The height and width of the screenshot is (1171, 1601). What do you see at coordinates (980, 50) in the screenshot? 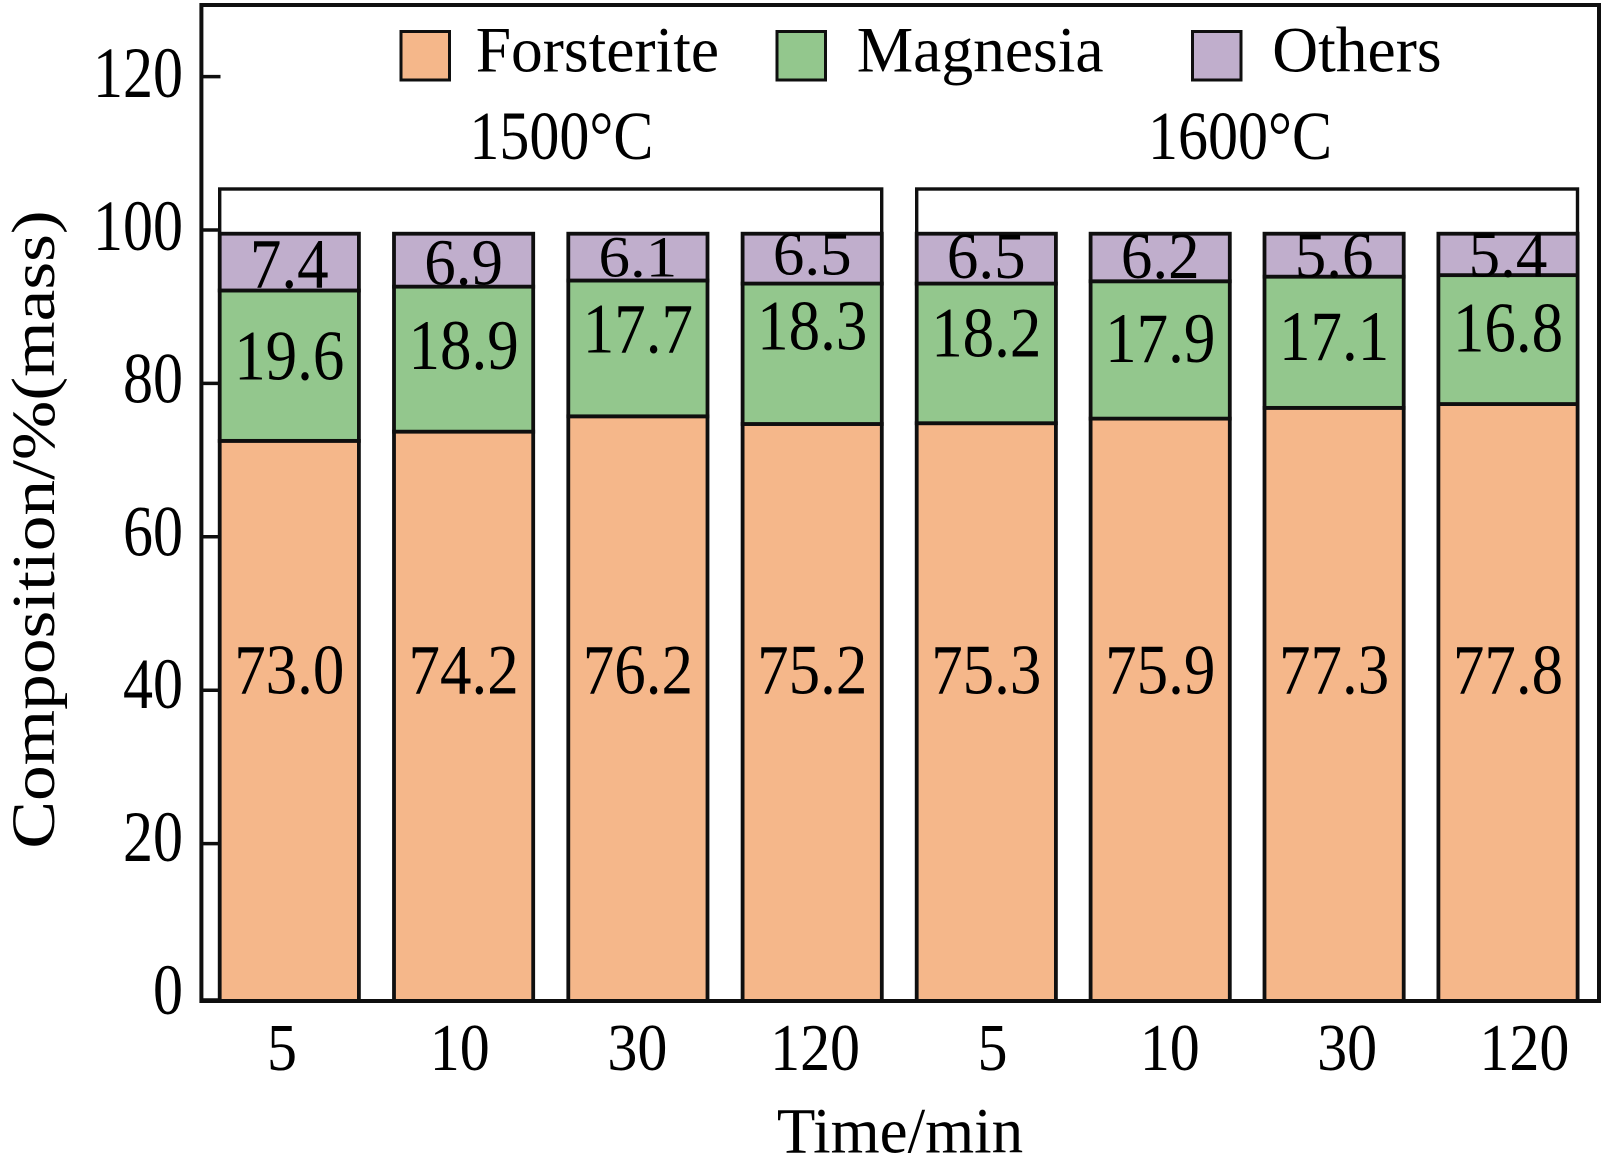
I see `svg-text: Magnesia` at bounding box center [980, 50].